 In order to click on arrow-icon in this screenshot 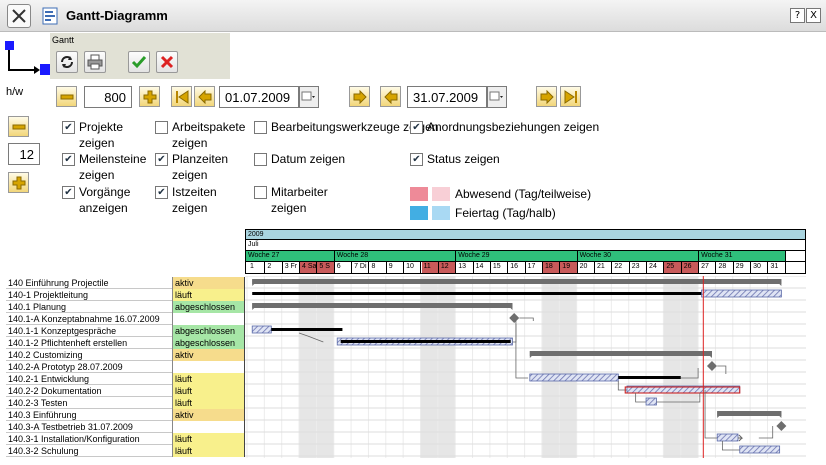, I will do `click(741, 438)`.